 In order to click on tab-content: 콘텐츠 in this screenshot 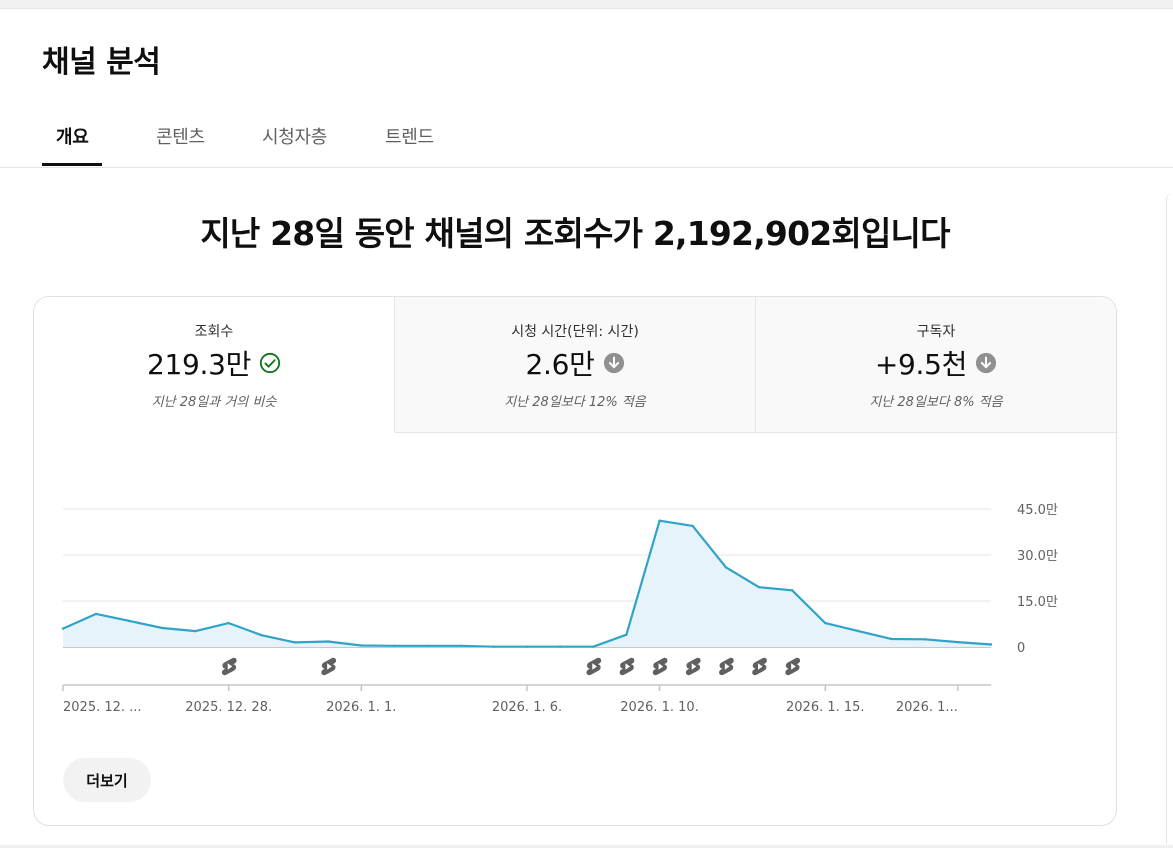, I will do `click(180, 137)`.